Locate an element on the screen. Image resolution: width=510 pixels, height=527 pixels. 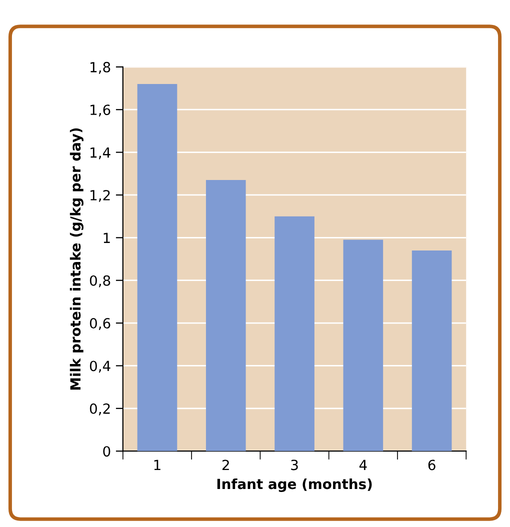
y-tick-label: 0,8 is located at coordinates (100, 281).